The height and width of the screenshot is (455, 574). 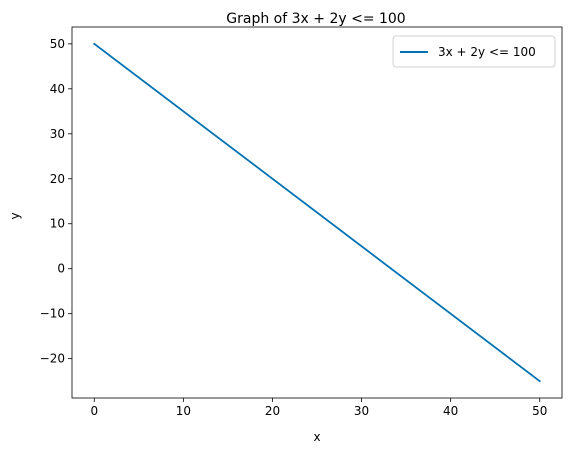 What do you see at coordinates (315, 19) in the screenshot?
I see `chart-title: Graph of 3x + 2y <= 100` at bounding box center [315, 19].